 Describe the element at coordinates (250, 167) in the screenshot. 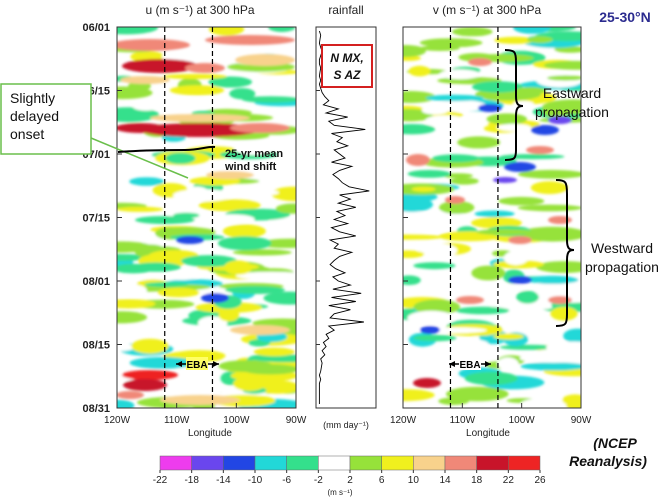

I see `wind-shift-line-2: wind shift` at that location.